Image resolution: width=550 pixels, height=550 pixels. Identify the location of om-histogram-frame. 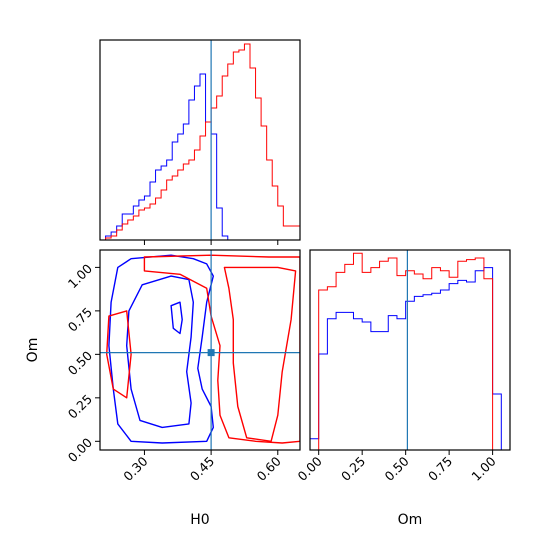
(410, 350).